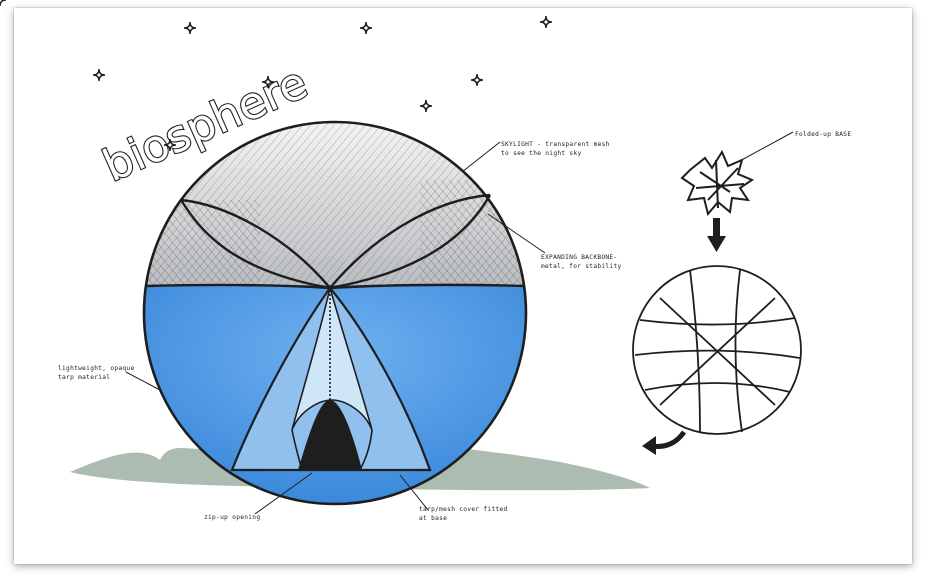 This screenshot has width=930, height=579. What do you see at coordinates (463, 514) in the screenshot?
I see `label-cover: tarp/mesh cover fitted at base` at bounding box center [463, 514].